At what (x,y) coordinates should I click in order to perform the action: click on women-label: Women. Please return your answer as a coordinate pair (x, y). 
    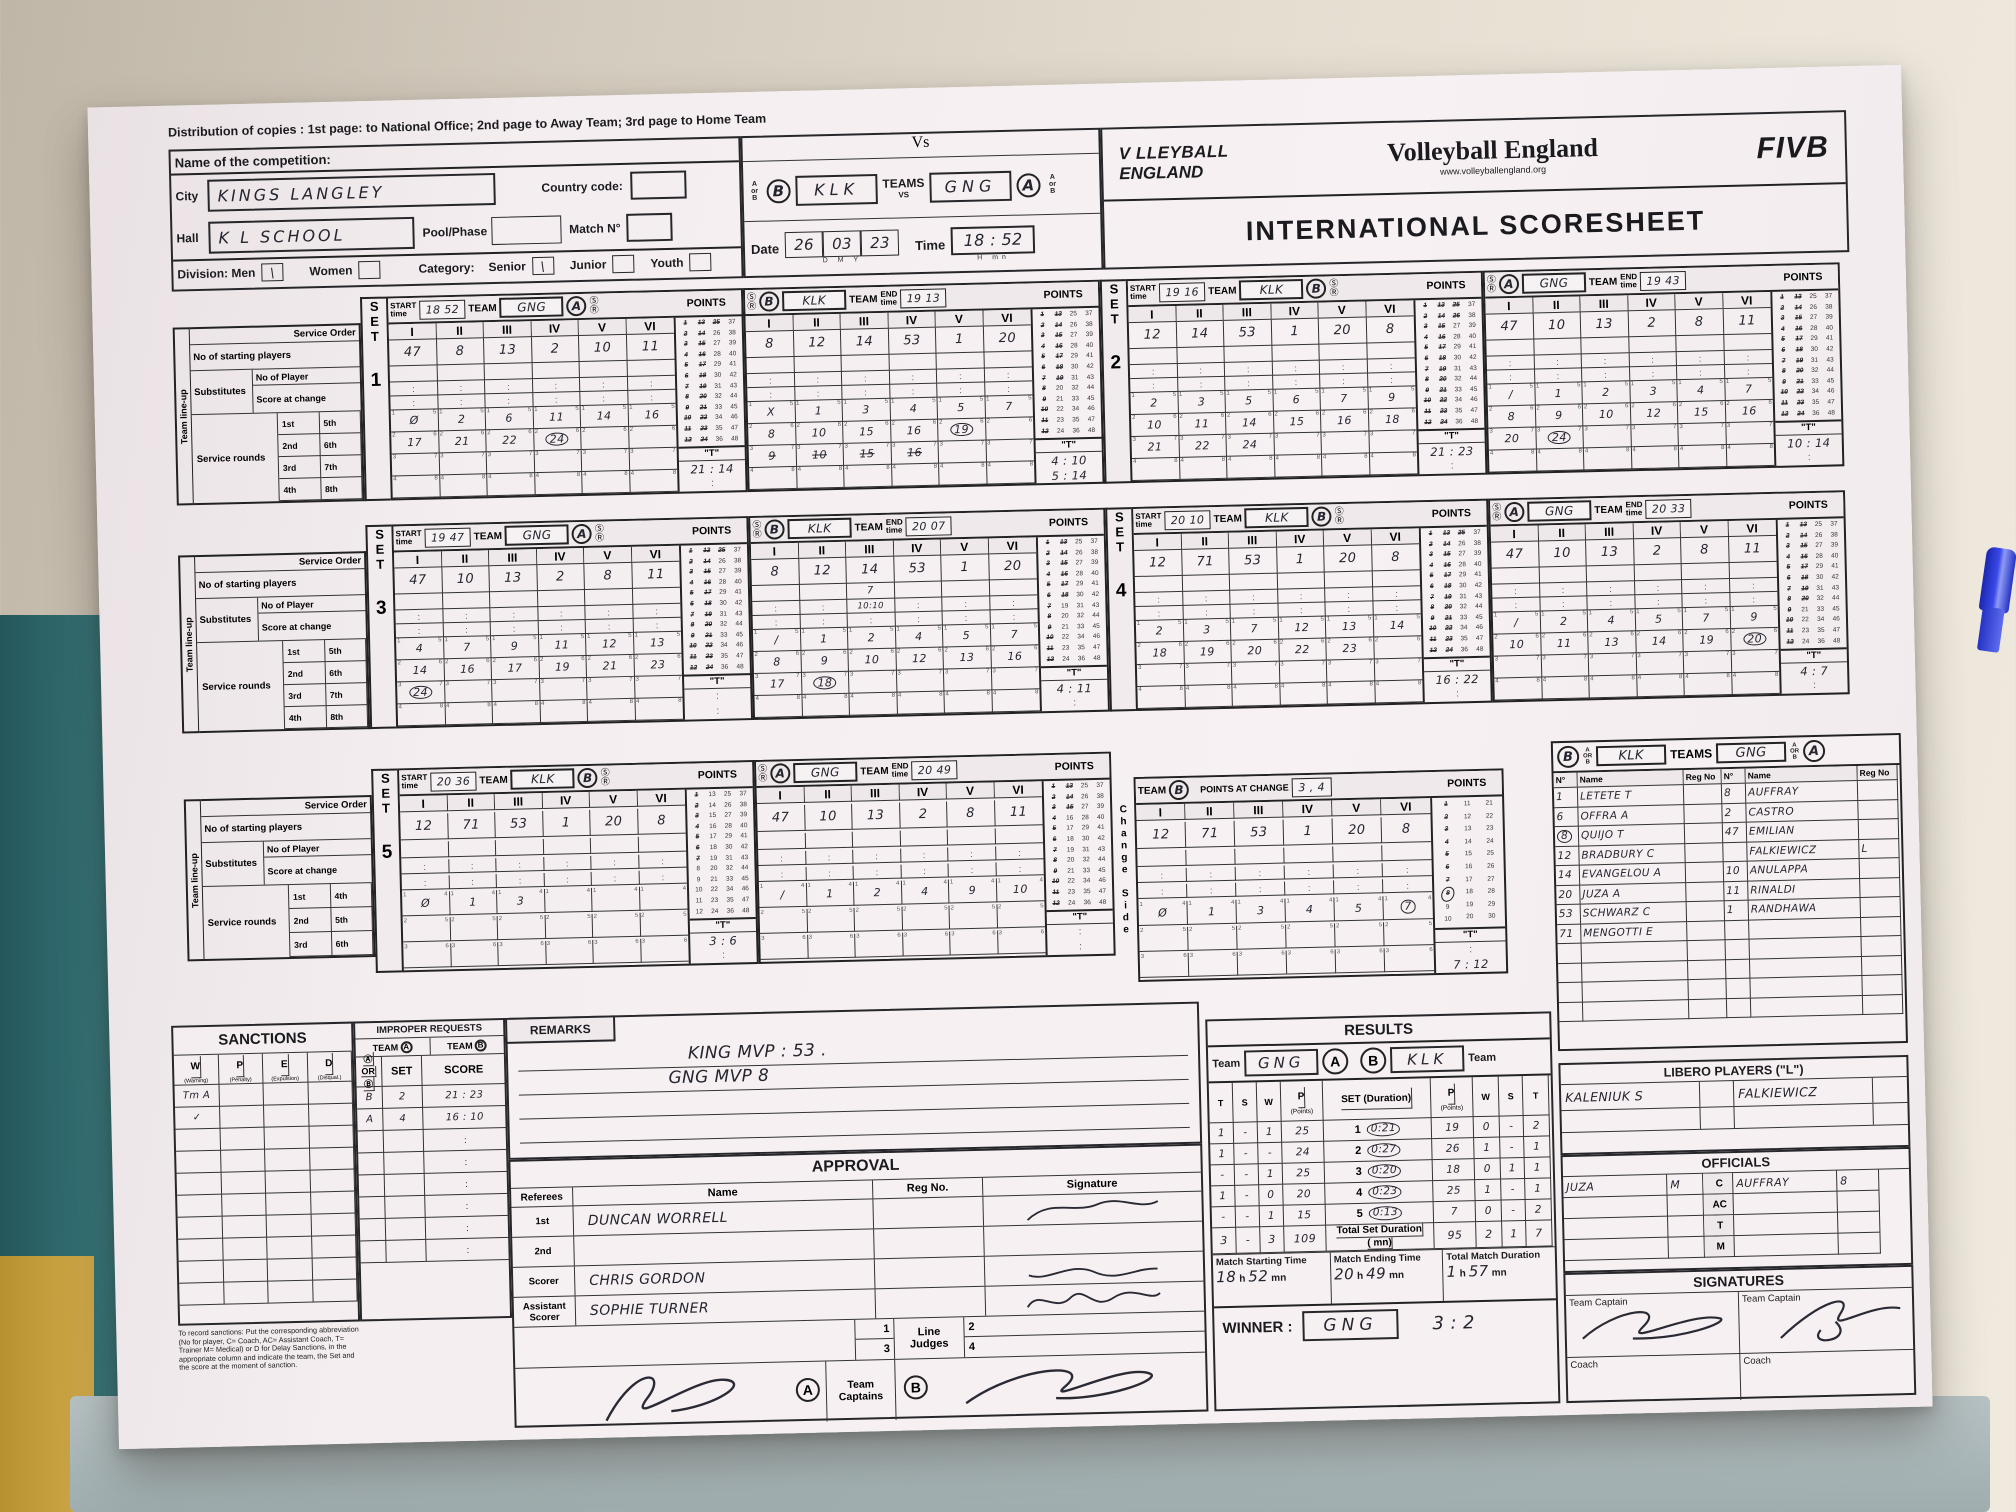
    Looking at the image, I should click on (331, 271).